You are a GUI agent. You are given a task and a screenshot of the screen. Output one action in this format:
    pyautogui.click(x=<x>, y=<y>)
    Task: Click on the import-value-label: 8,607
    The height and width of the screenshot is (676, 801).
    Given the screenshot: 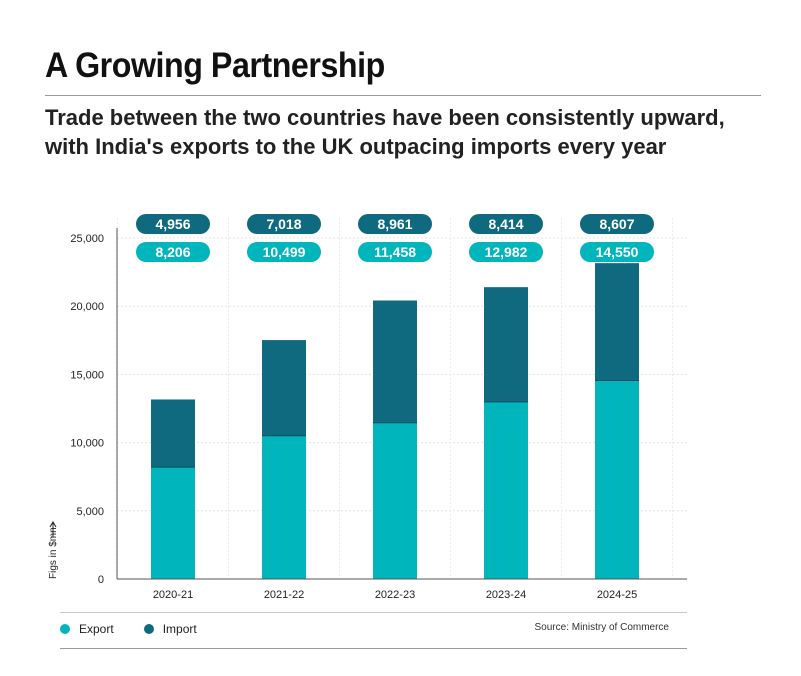 What is the action you would take?
    pyautogui.click(x=616, y=224)
    